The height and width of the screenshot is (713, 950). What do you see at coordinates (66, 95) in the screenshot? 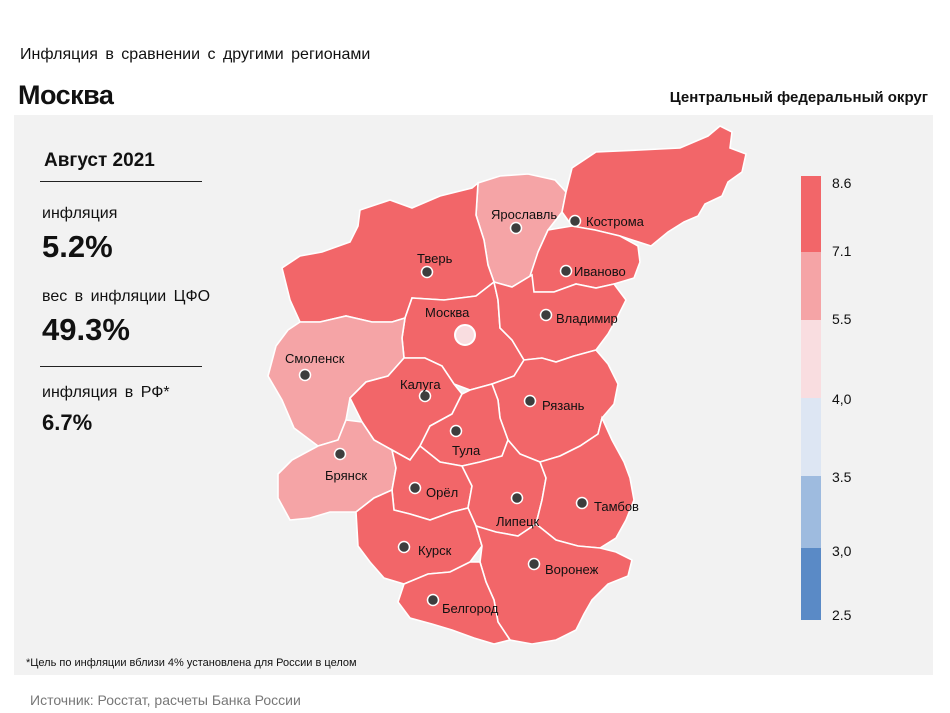
I see `city-title: Москва` at bounding box center [66, 95].